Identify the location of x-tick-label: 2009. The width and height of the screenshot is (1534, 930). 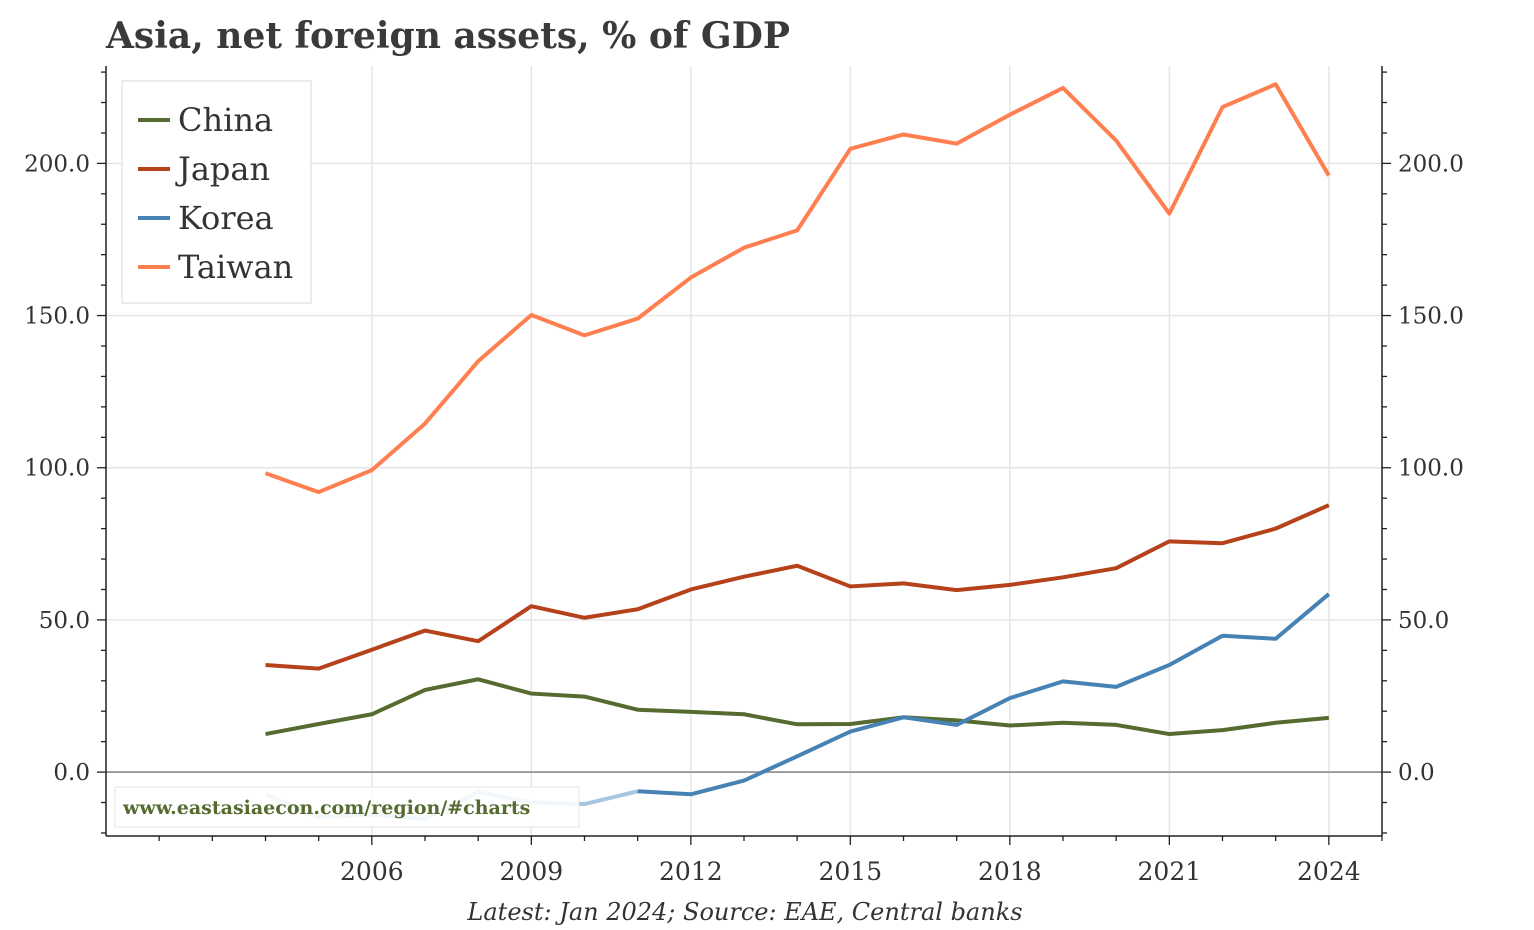
(532, 871).